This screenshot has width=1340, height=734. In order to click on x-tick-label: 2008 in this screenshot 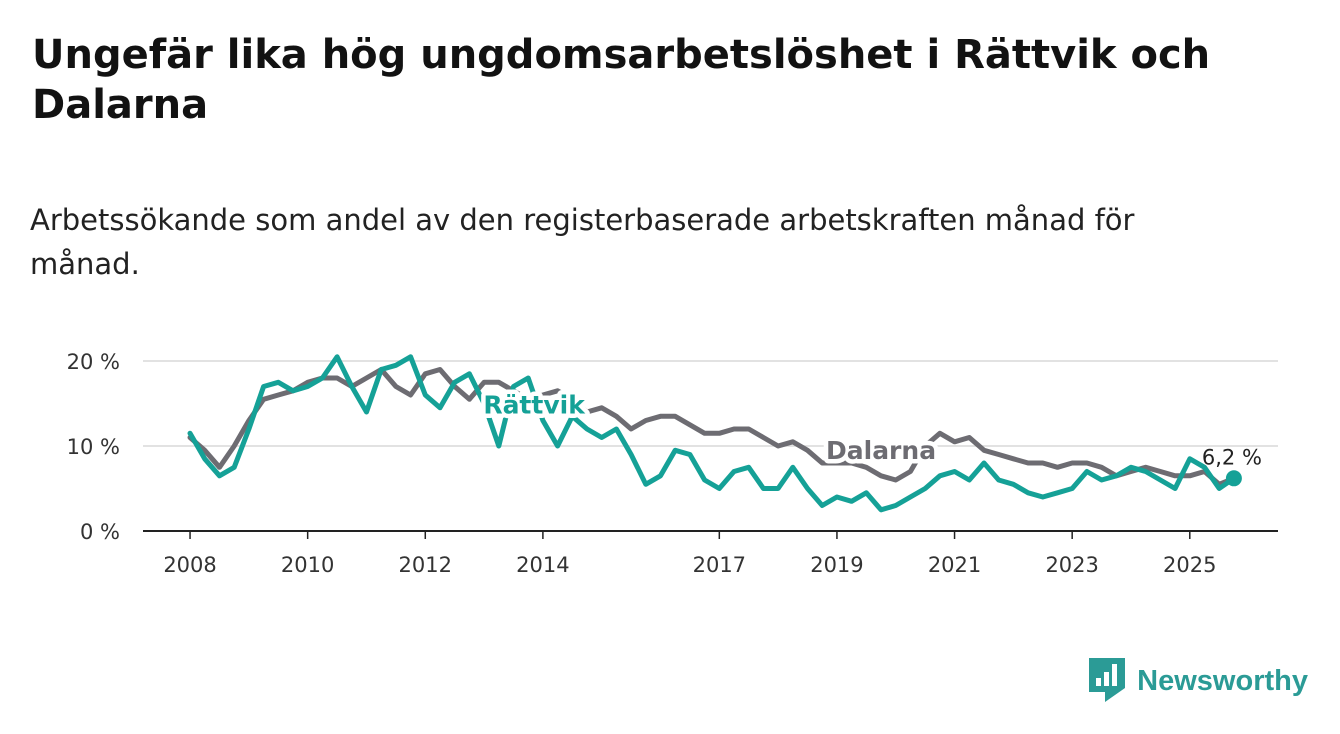, I will do `click(189, 565)`.